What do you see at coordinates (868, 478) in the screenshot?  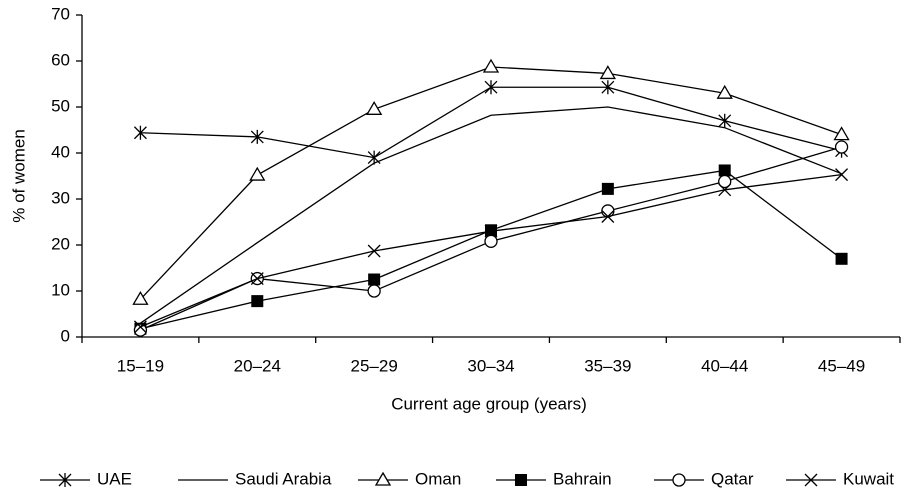 I see `legend-label: Kuwait` at bounding box center [868, 478].